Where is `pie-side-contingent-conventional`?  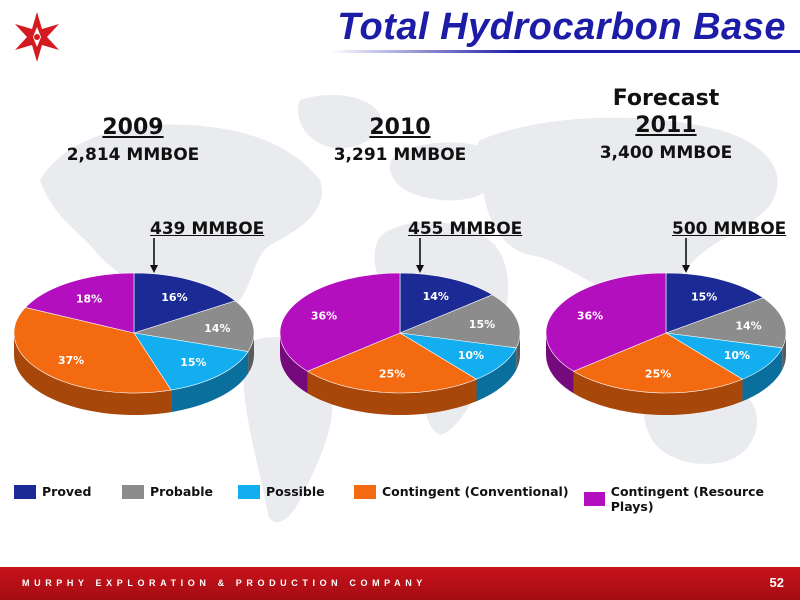
pie-side-contingent-conventional is located at coordinates (93, 374).